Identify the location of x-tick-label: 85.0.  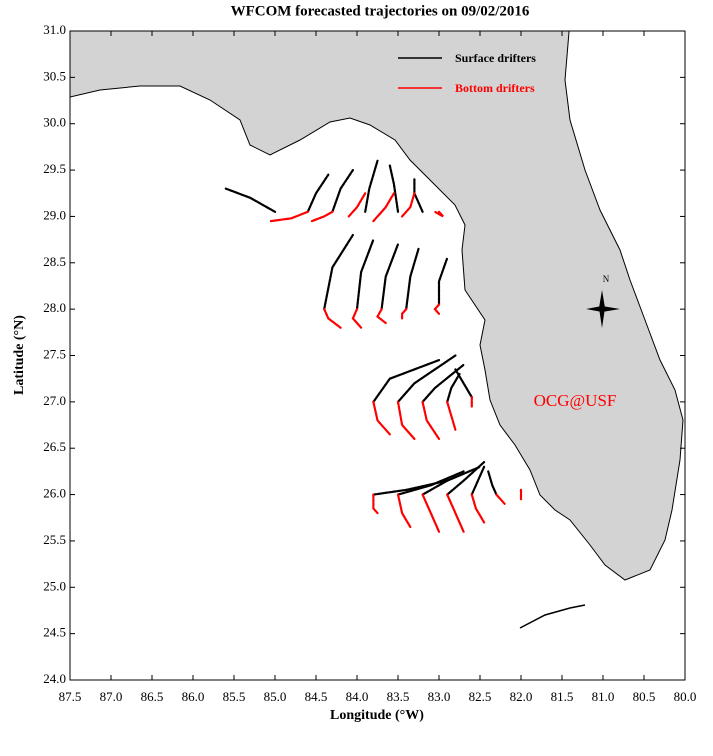
(275, 696).